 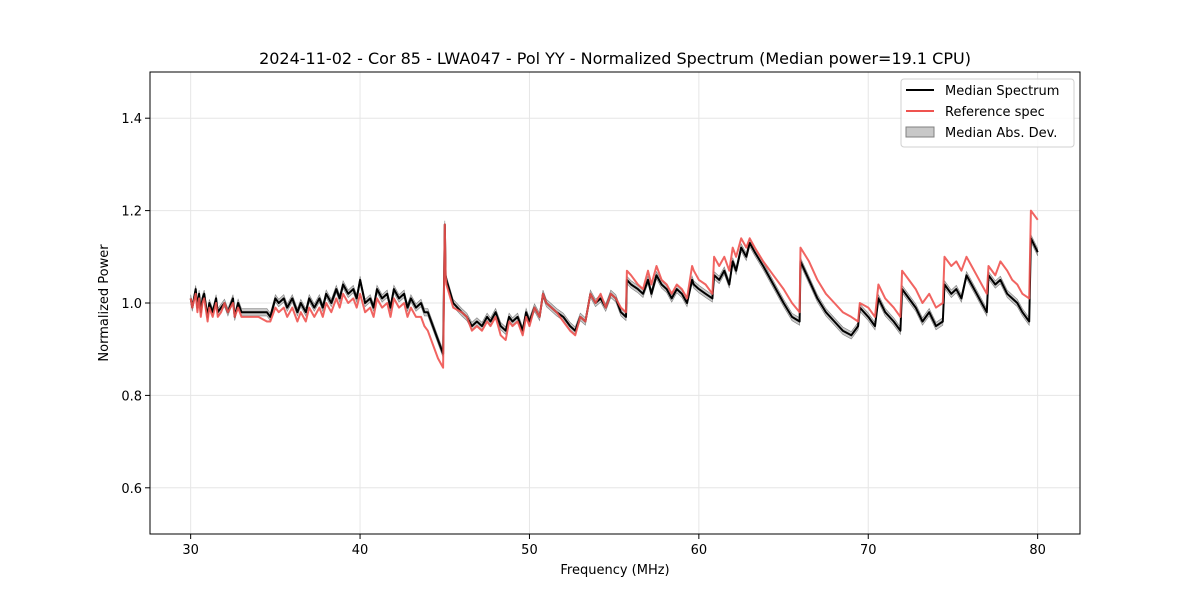 I want to click on x-tick-label: 80, so click(x=1037, y=550).